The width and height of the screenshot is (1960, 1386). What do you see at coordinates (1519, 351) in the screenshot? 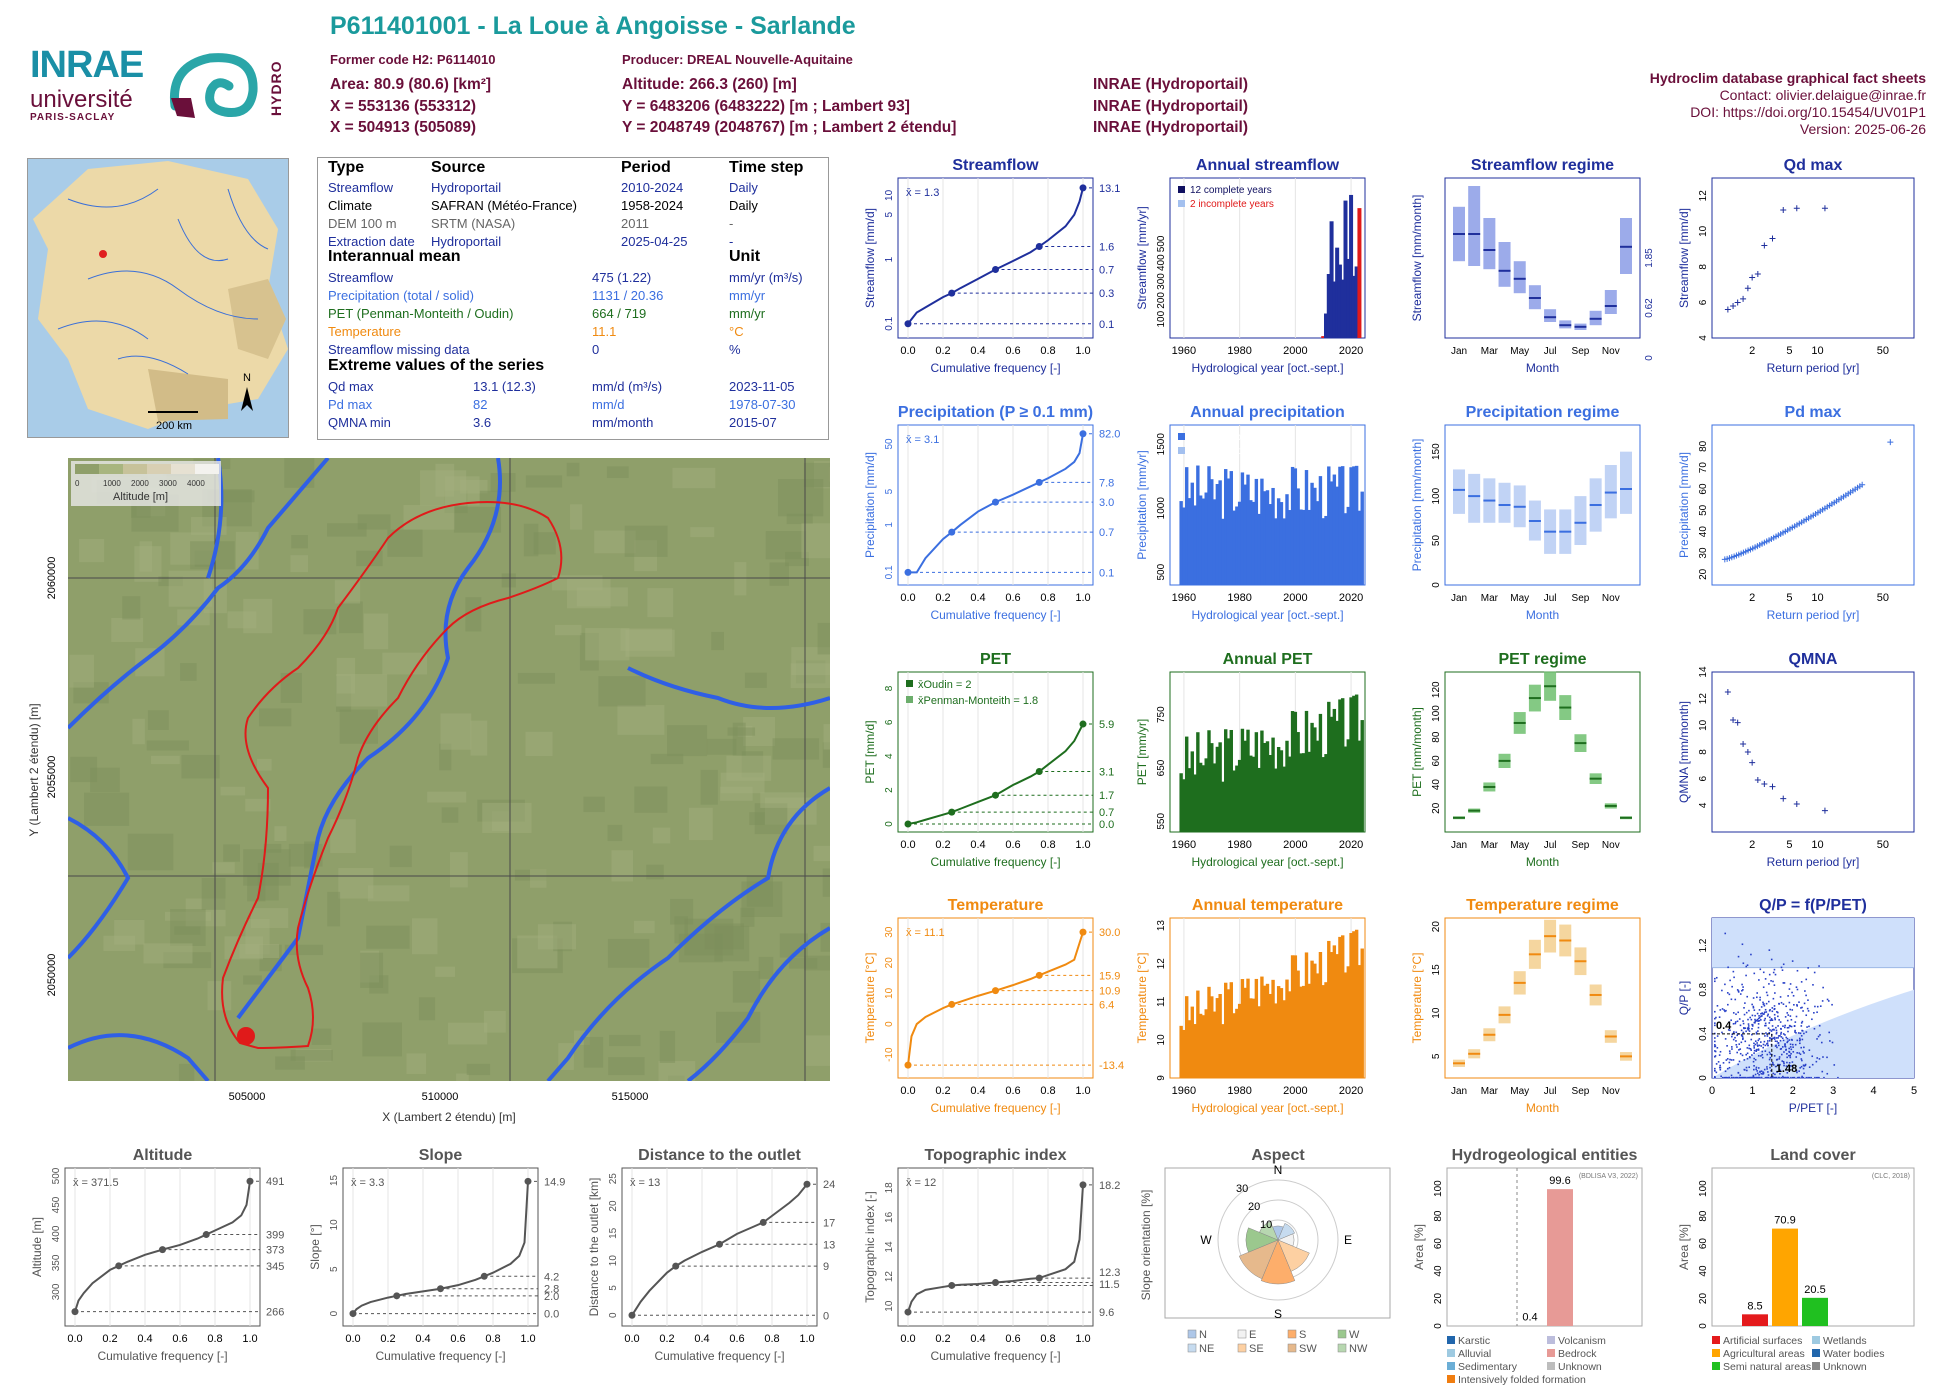
I see `month-tick-label: May` at bounding box center [1519, 351].